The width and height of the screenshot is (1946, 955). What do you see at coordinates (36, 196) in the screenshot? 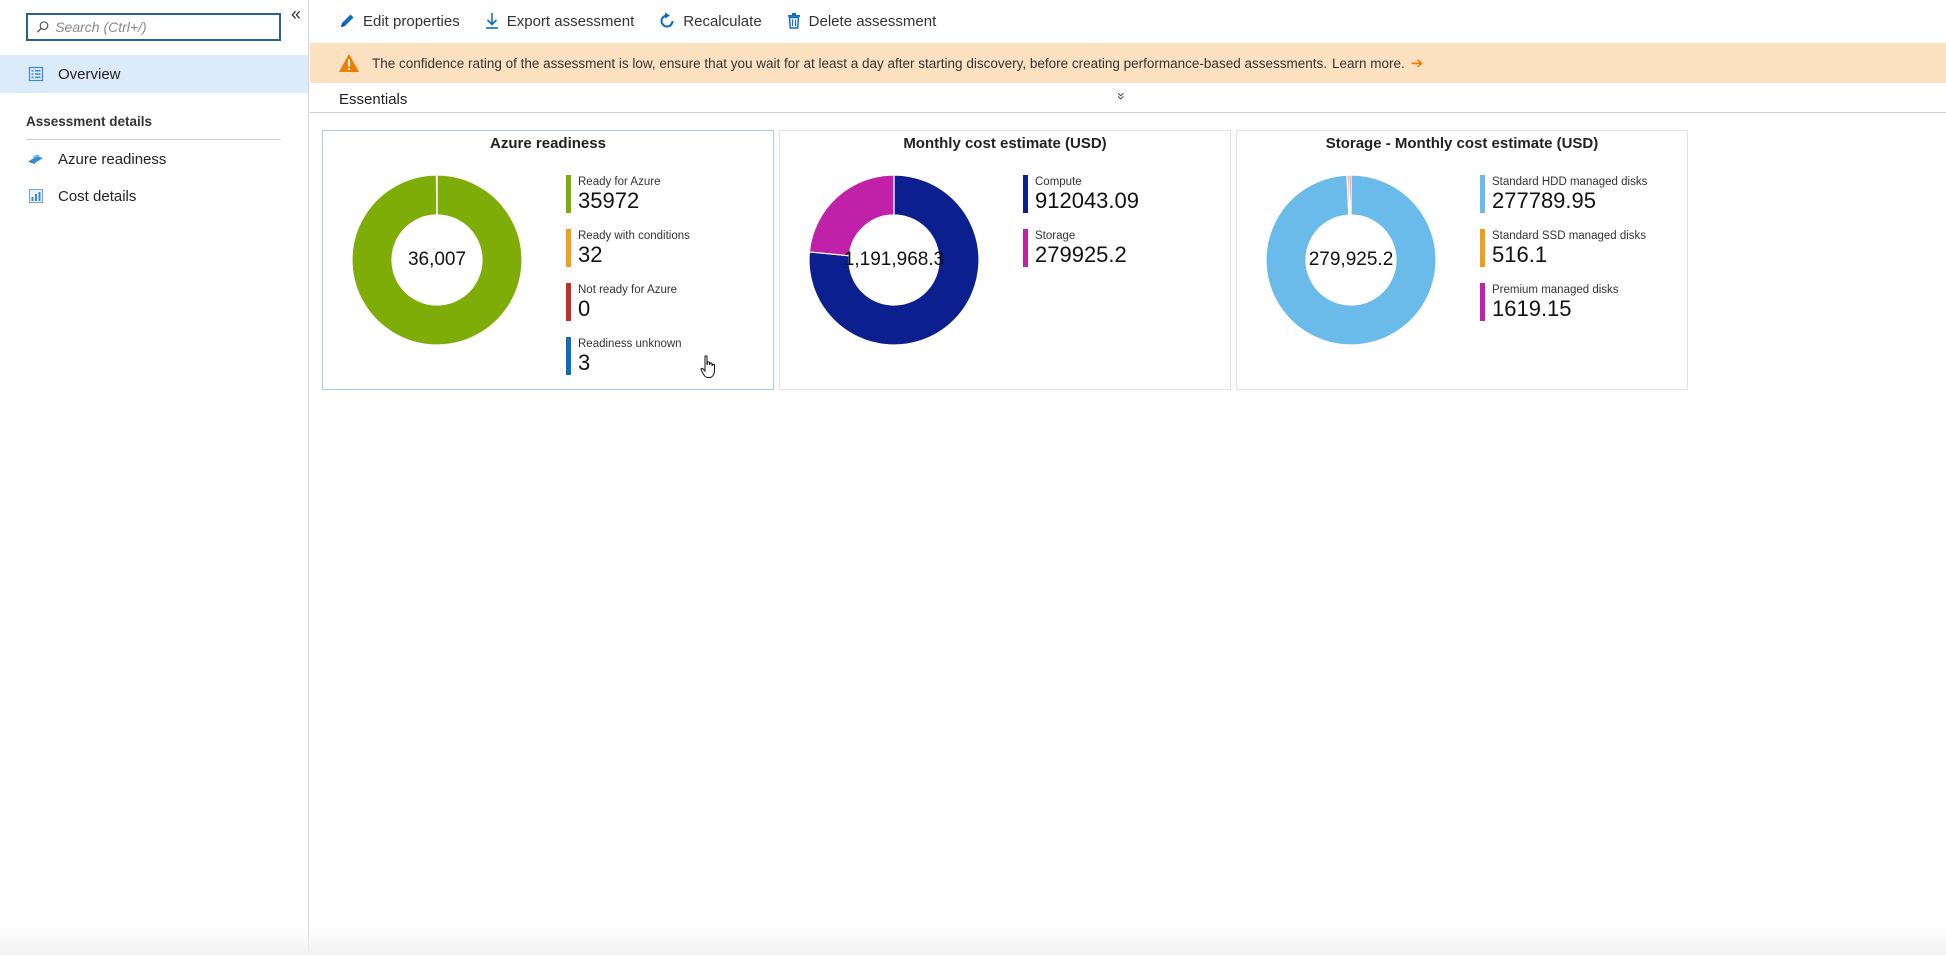
I see `cost-details-icon` at bounding box center [36, 196].